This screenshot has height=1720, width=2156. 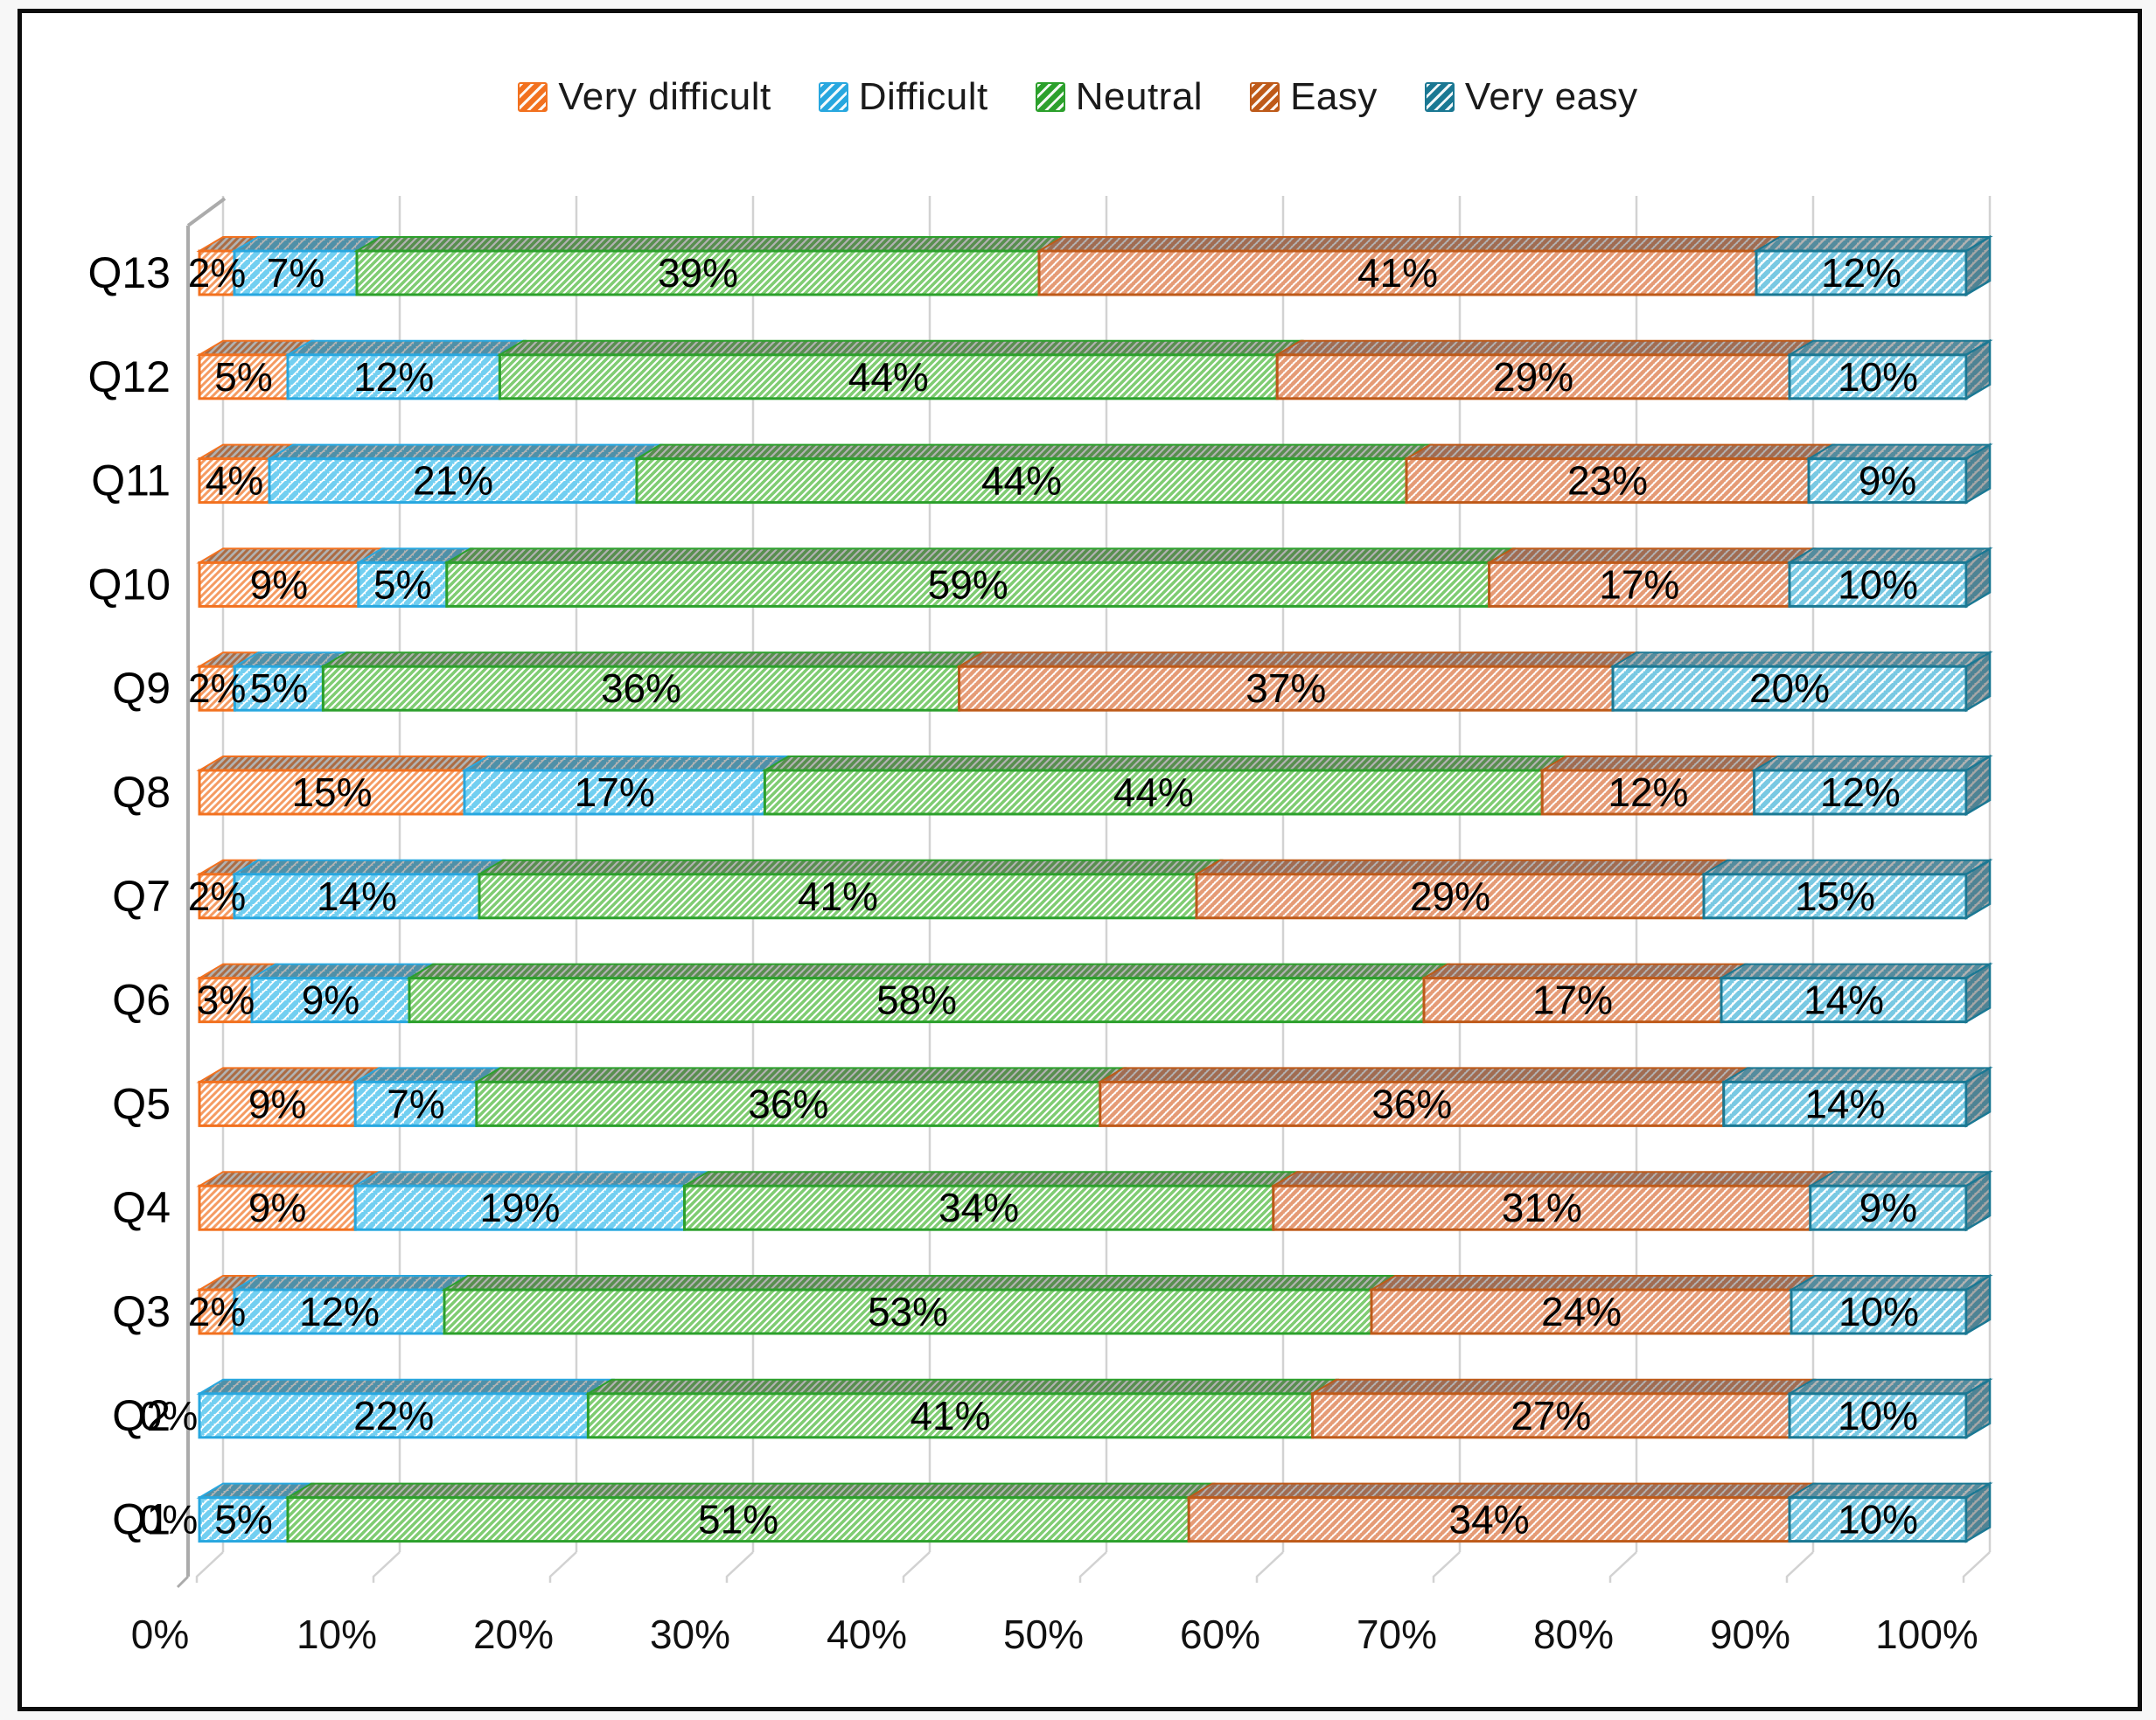 I want to click on svg-text: 70%, so click(x=1397, y=1634).